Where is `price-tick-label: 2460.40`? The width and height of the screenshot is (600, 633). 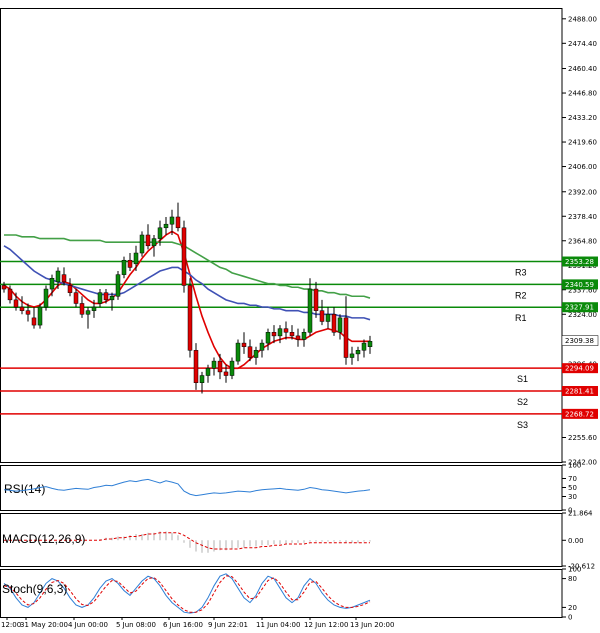
price-tick-label: 2460.40 is located at coordinates (582, 69).